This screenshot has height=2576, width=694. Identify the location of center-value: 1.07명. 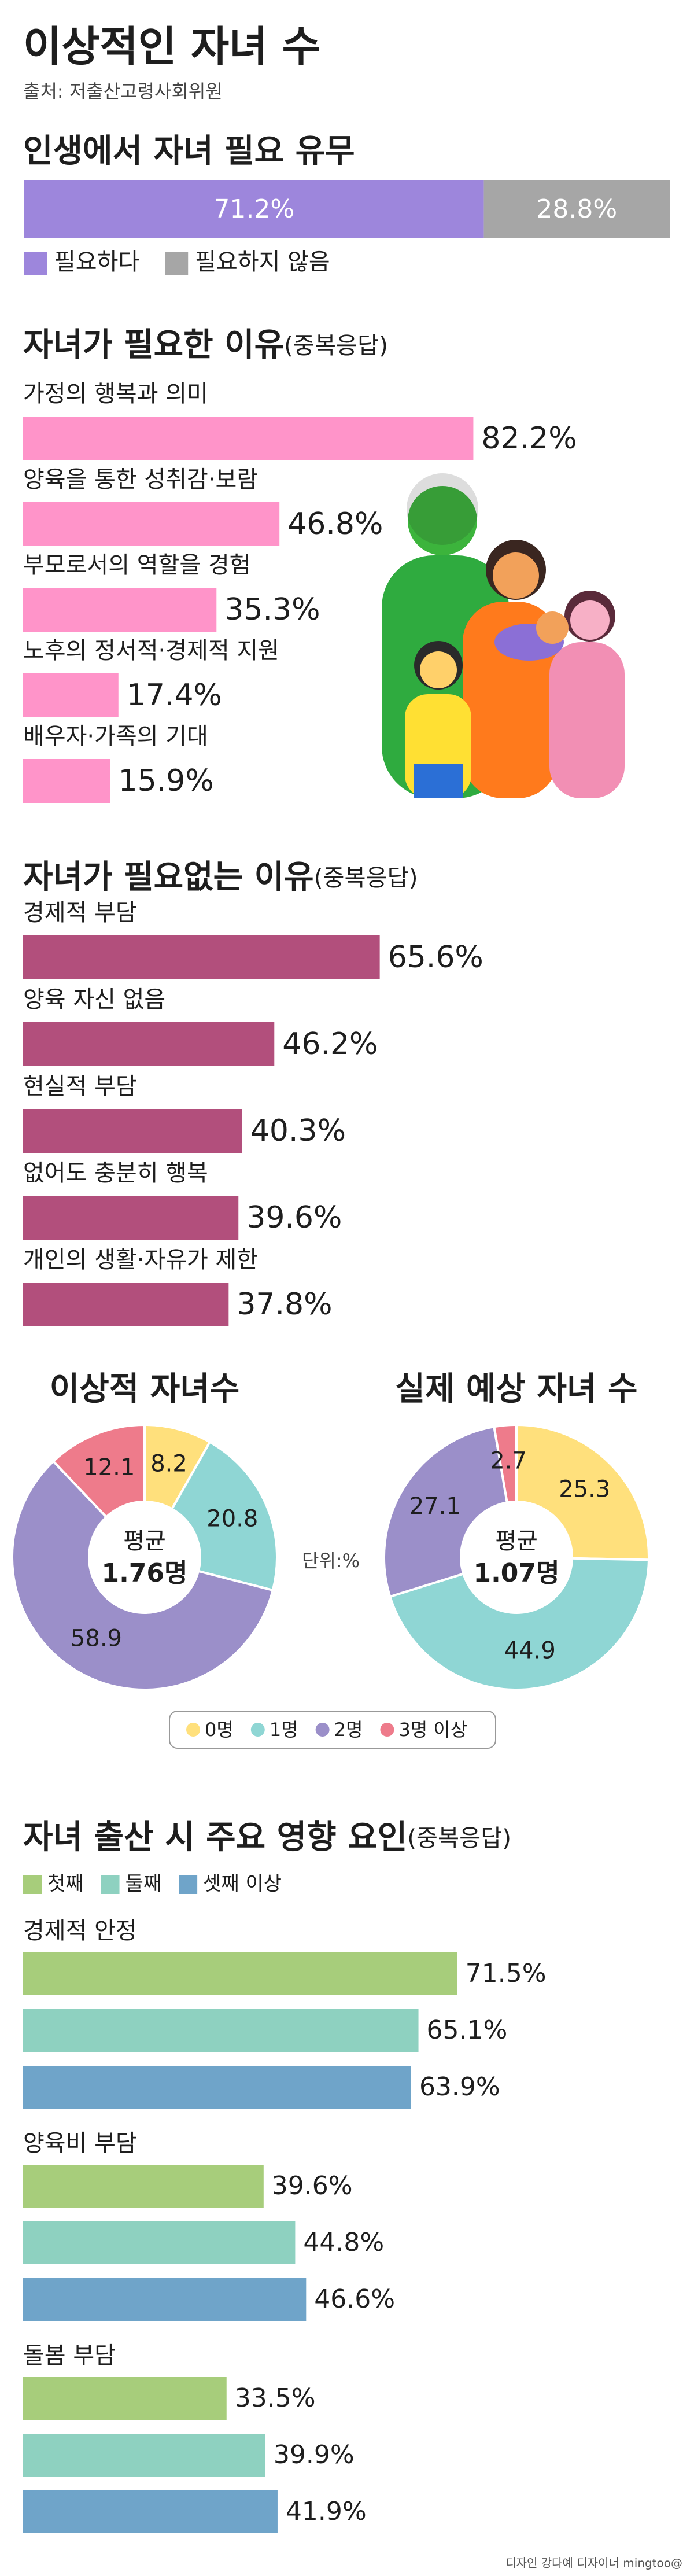
(516, 1573).